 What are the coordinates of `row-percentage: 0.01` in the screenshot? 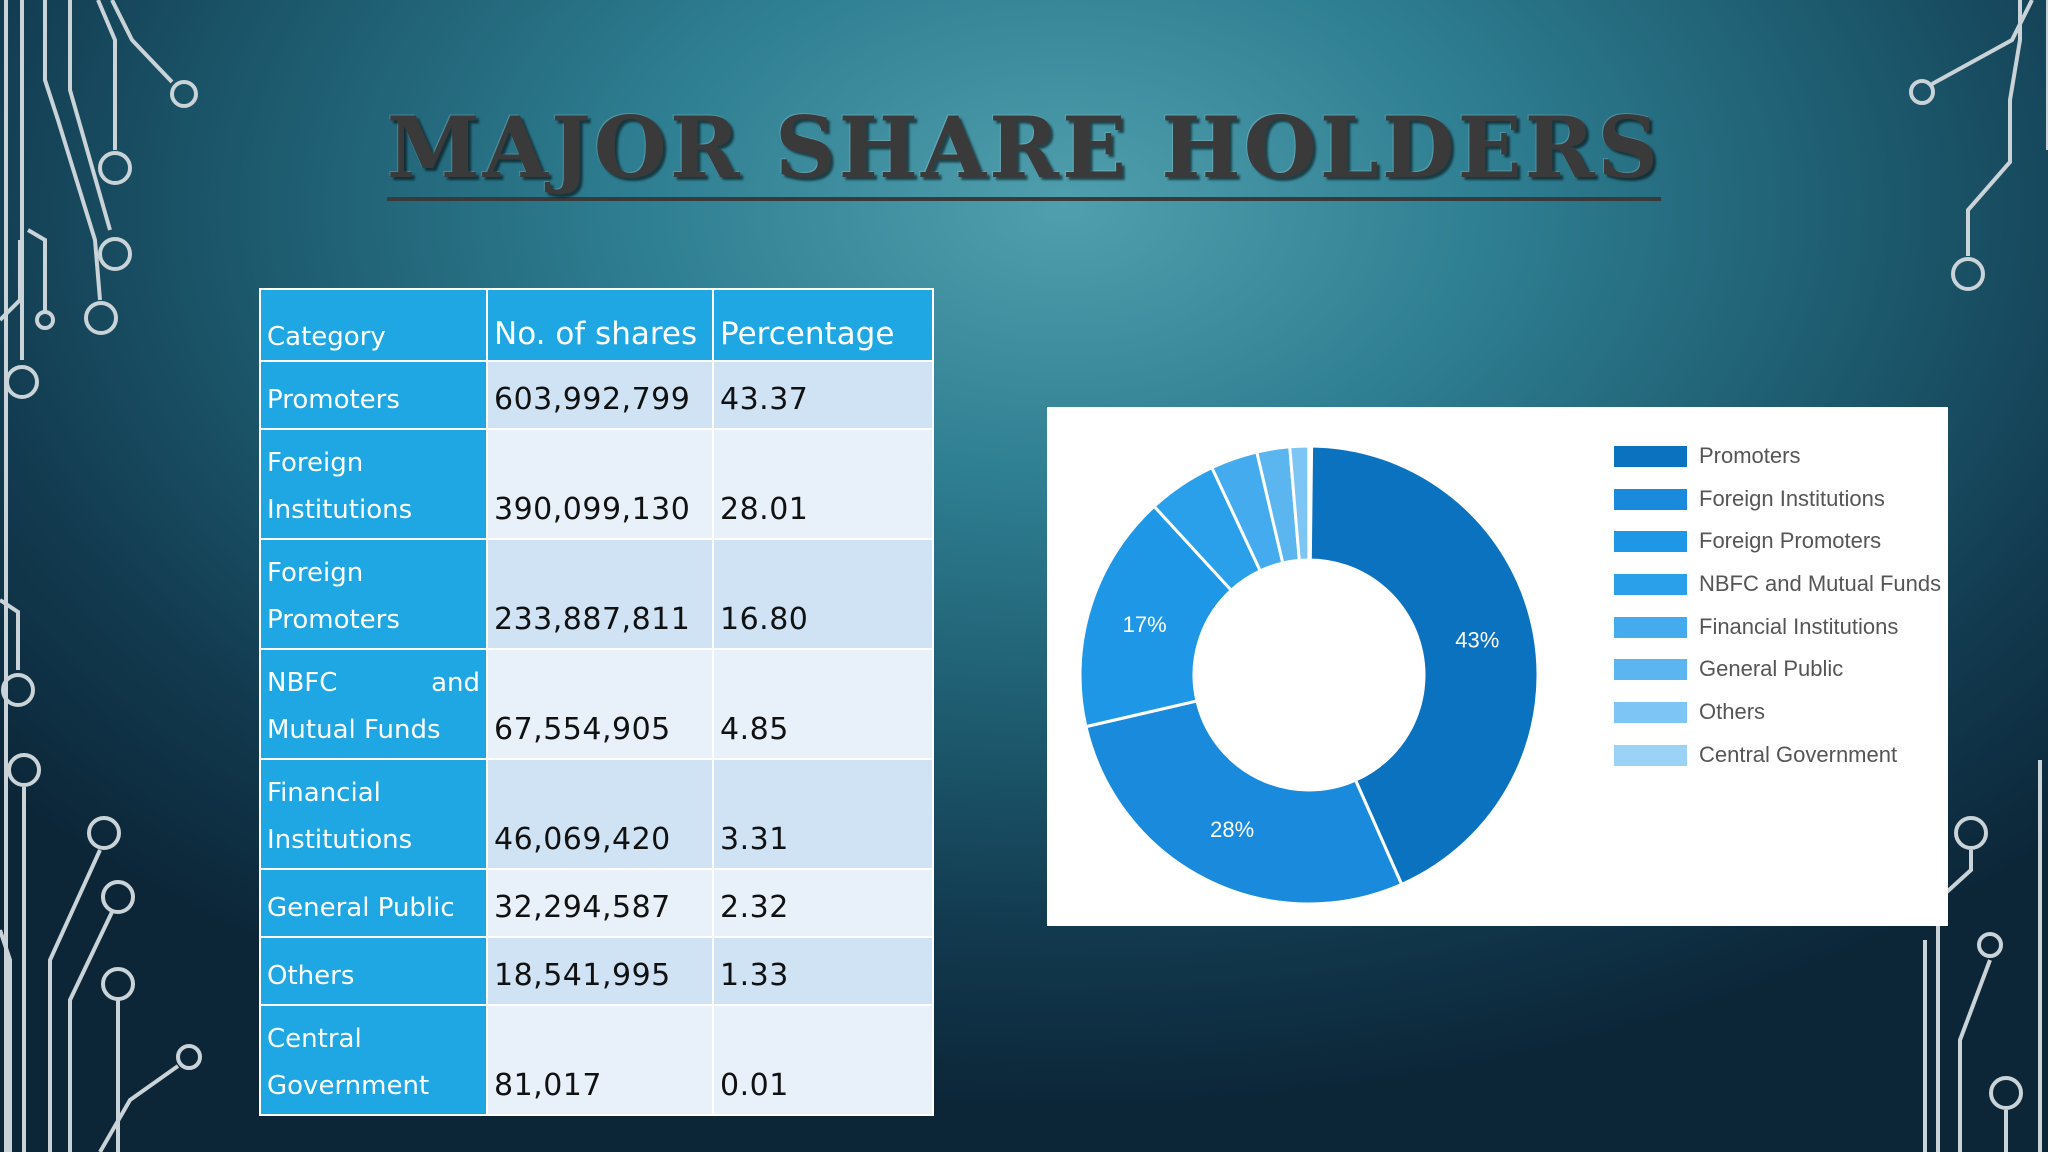 It's located at (823, 1060).